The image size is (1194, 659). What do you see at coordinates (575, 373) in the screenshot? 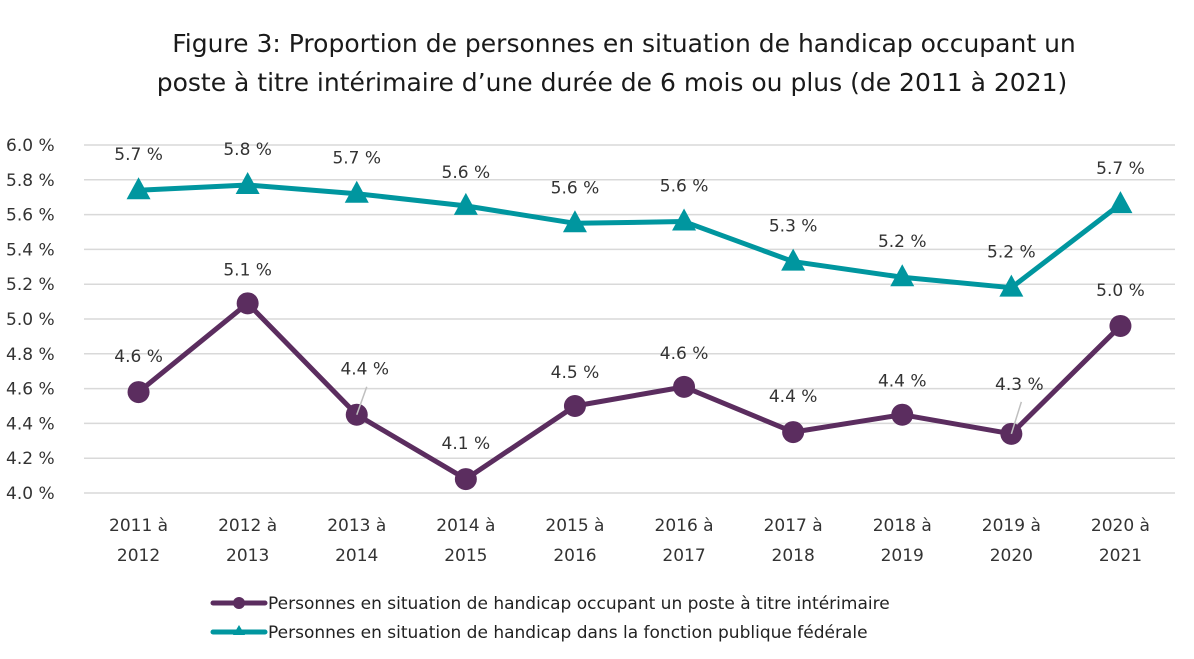
I see `data-label: 4.5 %` at bounding box center [575, 373].